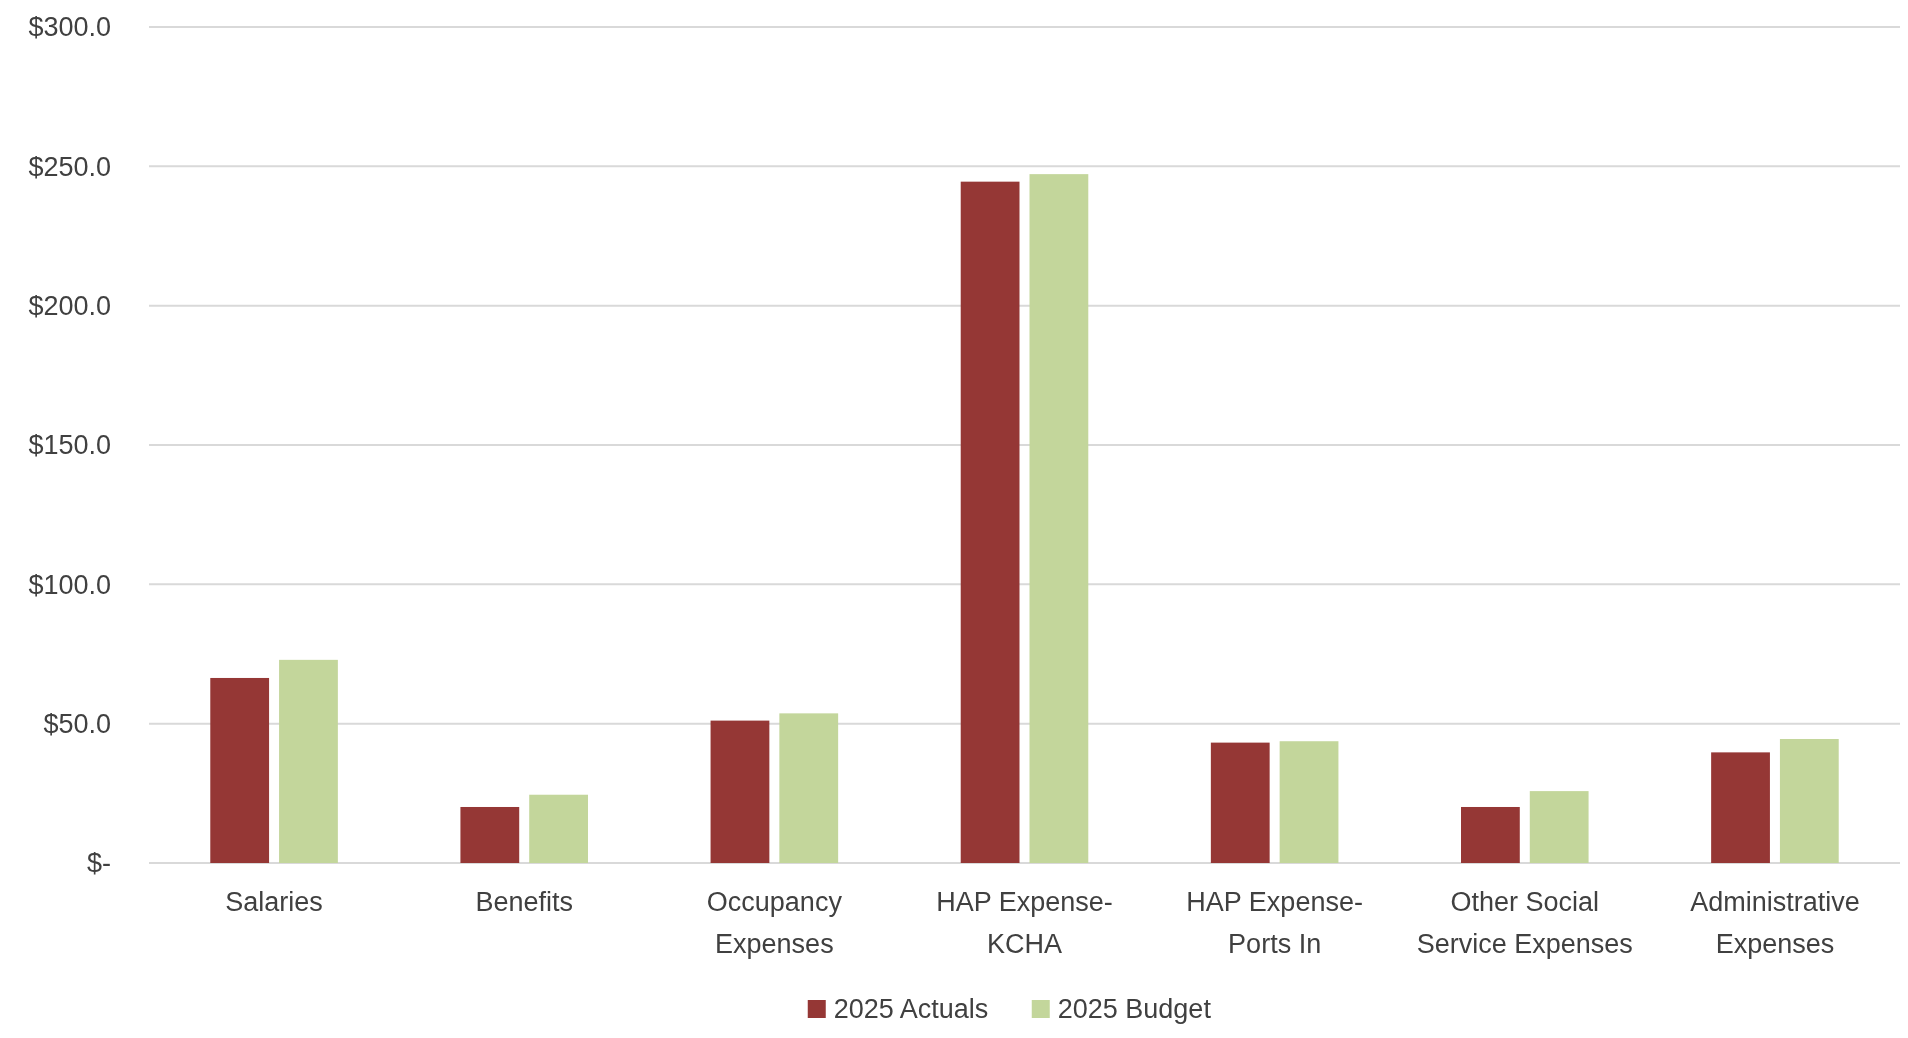 The width and height of the screenshot is (1908, 1038). What do you see at coordinates (911, 1009) in the screenshot?
I see `legend-label: 2025 Actuals` at bounding box center [911, 1009].